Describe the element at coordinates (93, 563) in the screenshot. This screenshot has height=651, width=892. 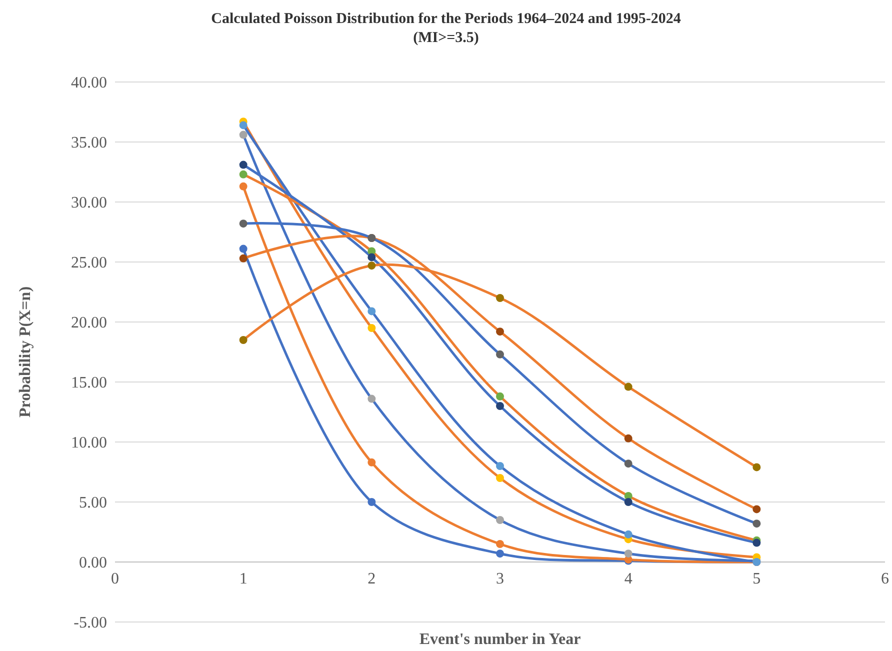
I see `y-tick-label: 0.00` at that location.